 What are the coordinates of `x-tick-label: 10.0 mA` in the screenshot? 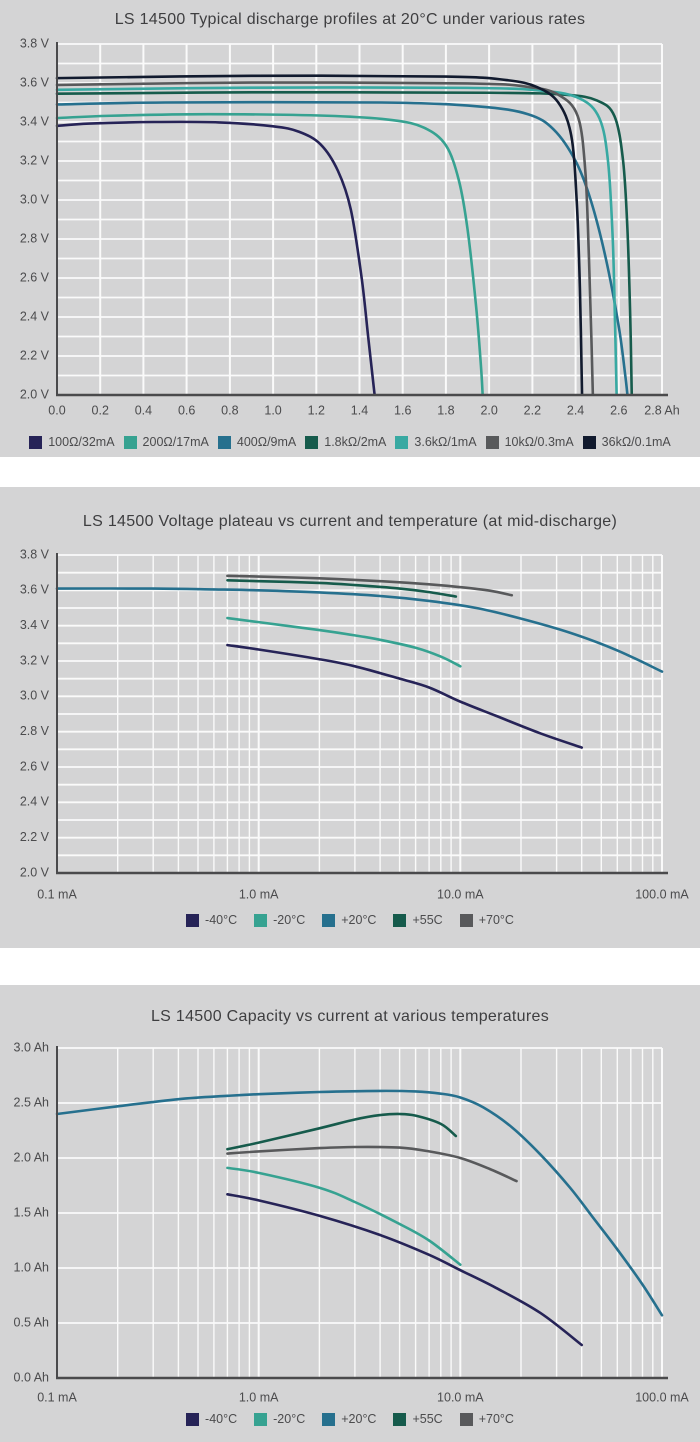 It's located at (460, 1397).